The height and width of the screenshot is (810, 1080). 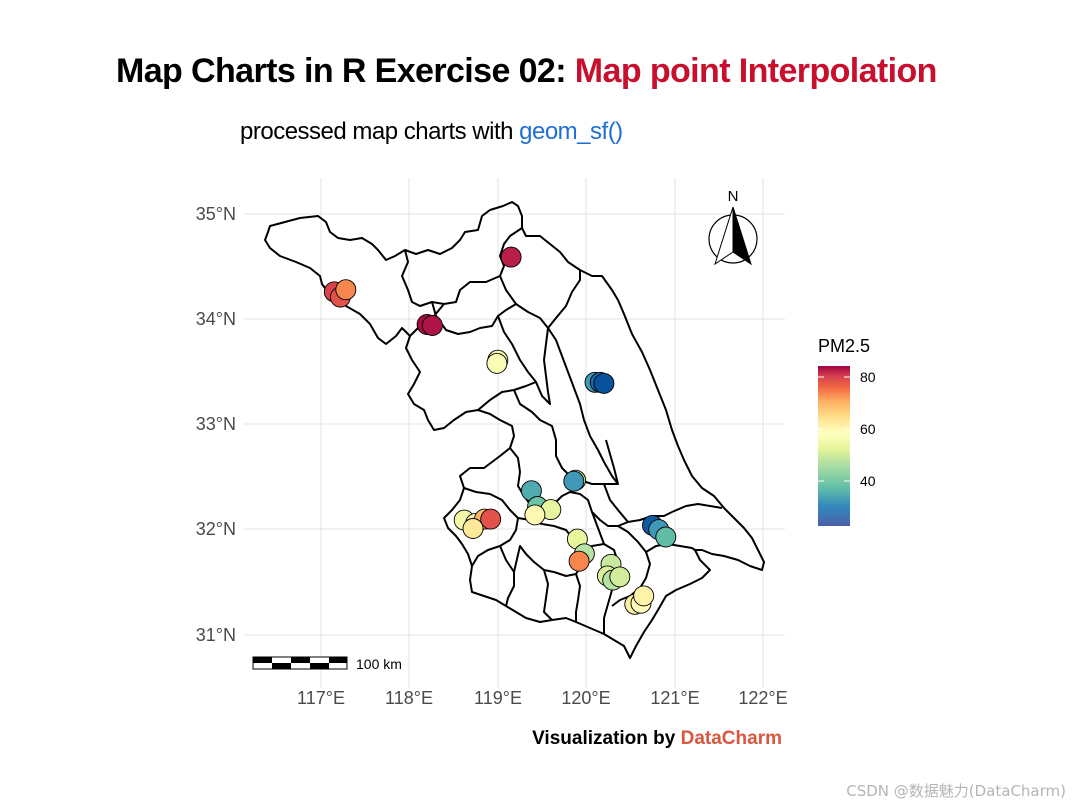 I want to click on legend-tick-80: 80, so click(x=868, y=377).